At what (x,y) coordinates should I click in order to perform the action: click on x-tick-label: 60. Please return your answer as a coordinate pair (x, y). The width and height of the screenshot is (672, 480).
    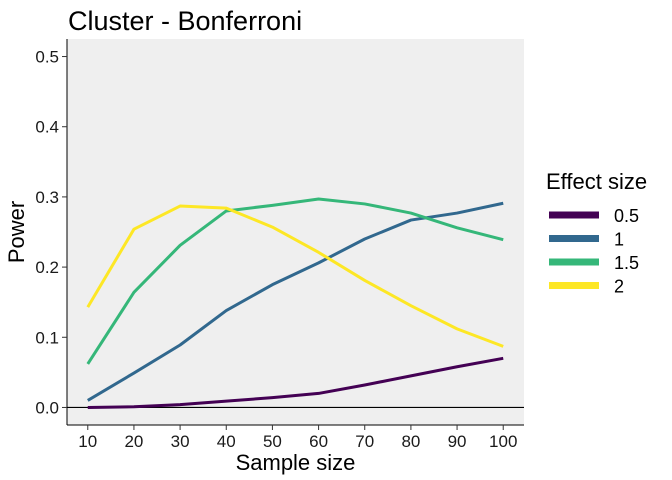
    Looking at the image, I should click on (318, 441).